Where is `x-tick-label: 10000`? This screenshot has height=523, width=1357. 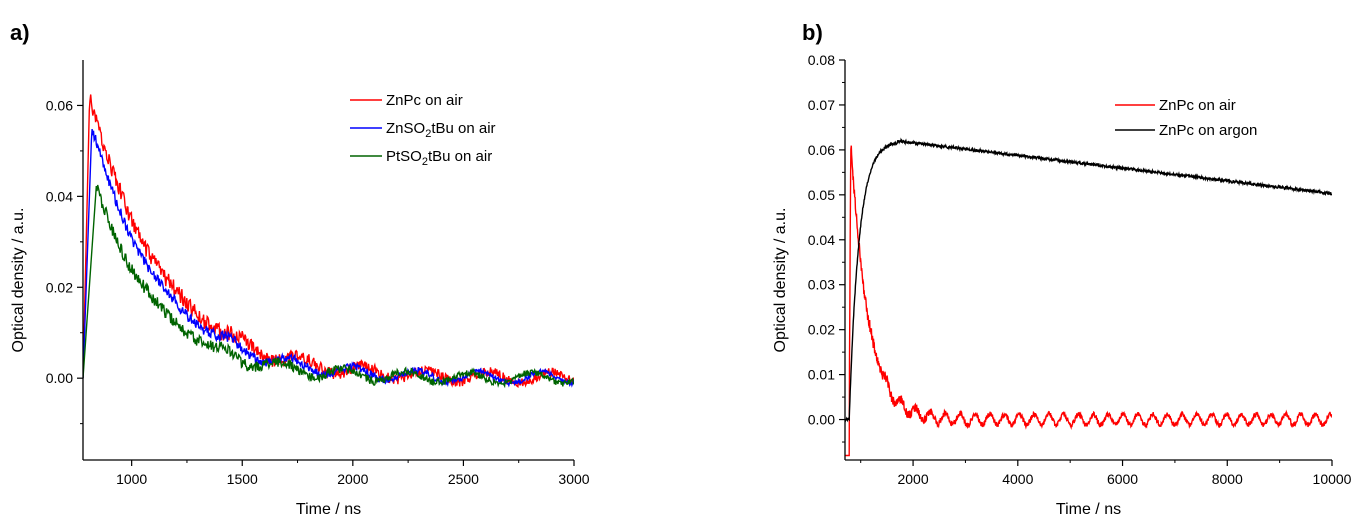
x-tick-label: 10000 is located at coordinates (1332, 479).